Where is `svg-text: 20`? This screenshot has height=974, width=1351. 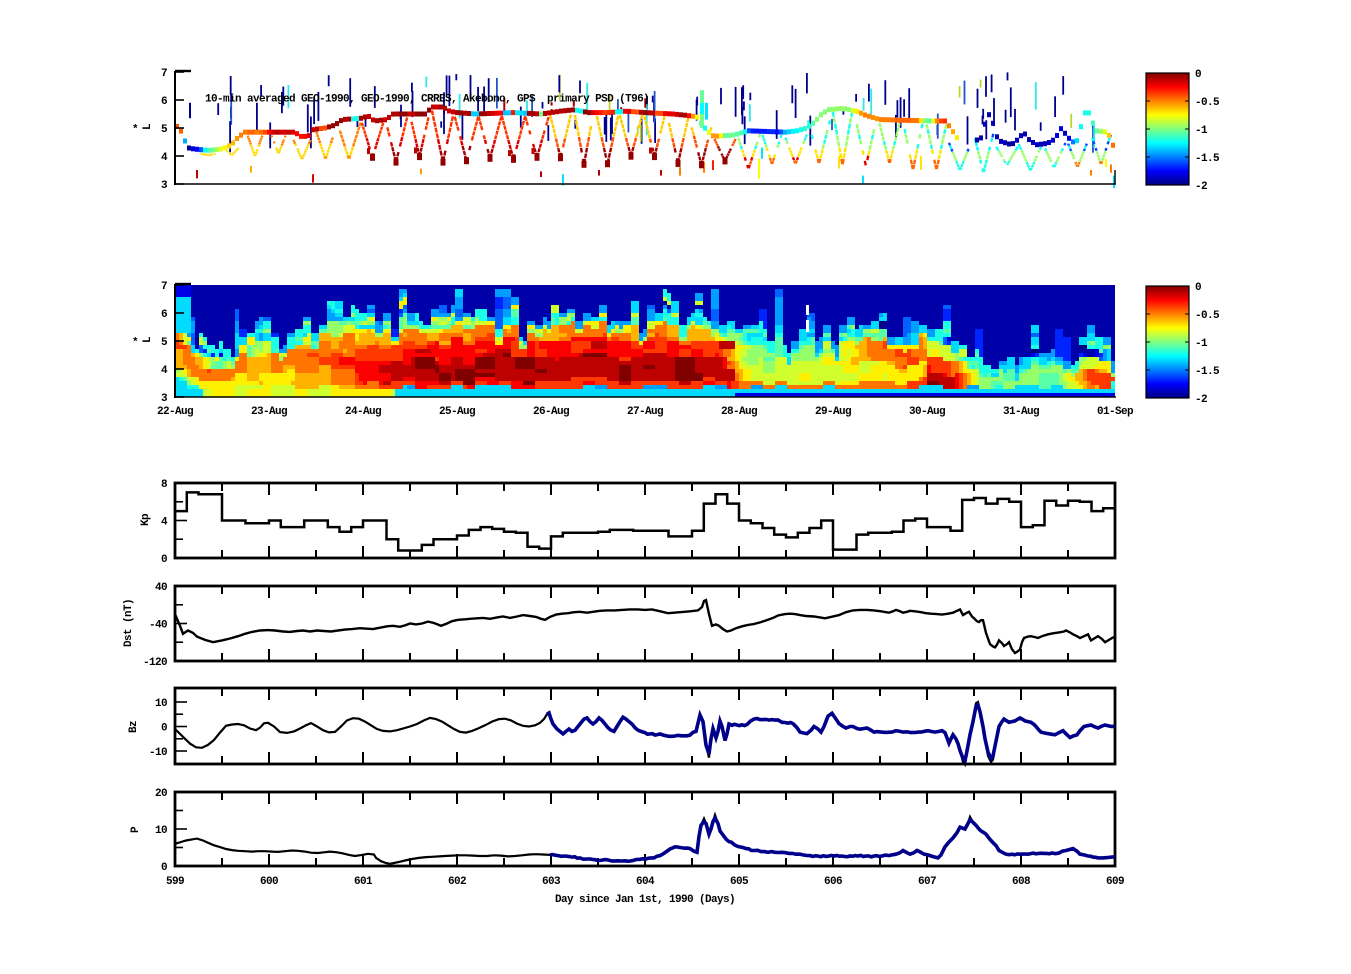 svg-text: 20 is located at coordinates (161, 794).